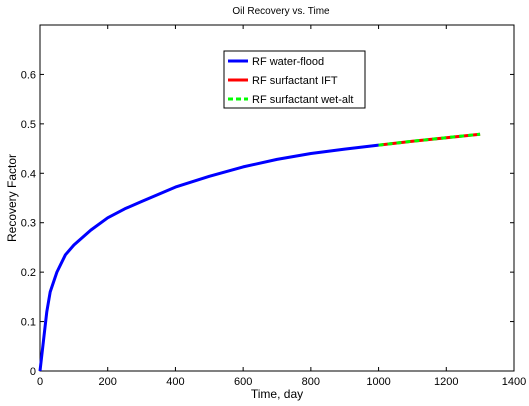 This screenshot has width=529, height=406. Describe the element at coordinates (40, 382) in the screenshot. I see `x-tick-label: 0` at that location.